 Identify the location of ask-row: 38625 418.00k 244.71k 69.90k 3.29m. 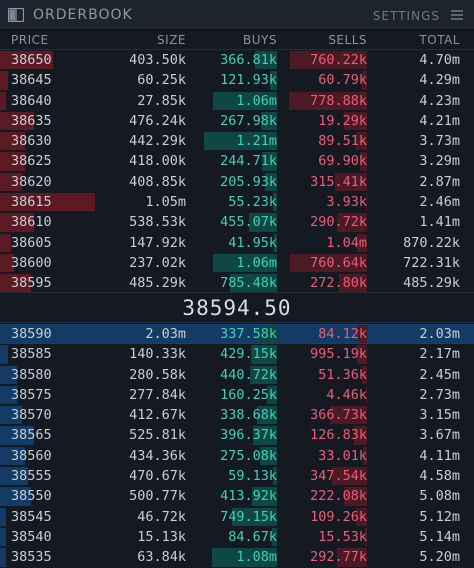
(237, 161).